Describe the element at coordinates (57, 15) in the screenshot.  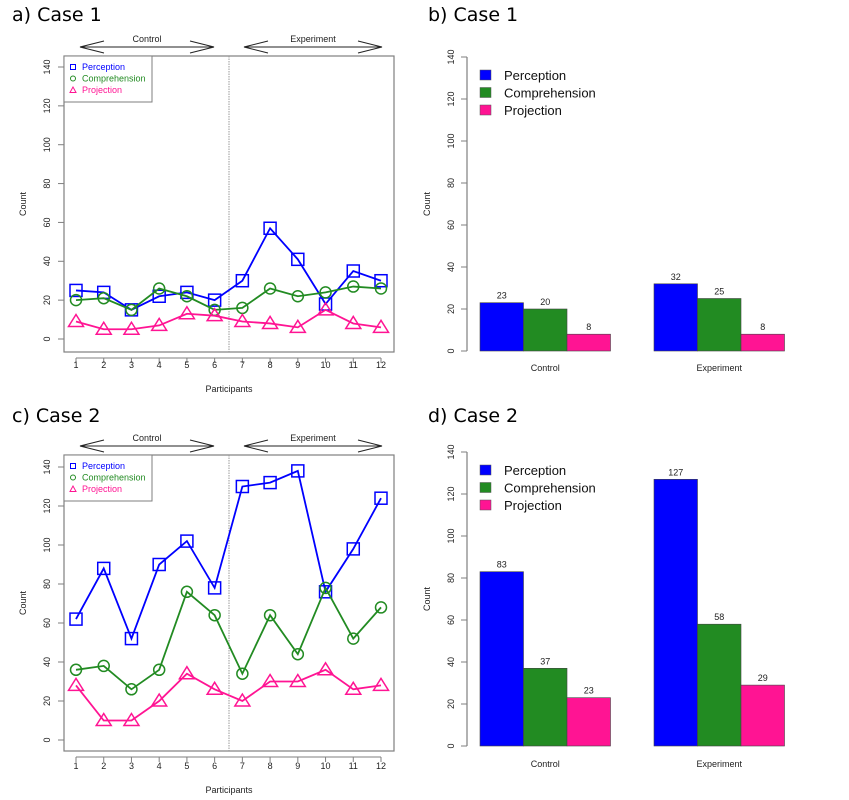
I see `panel-a-title: a) Case 1` at that location.